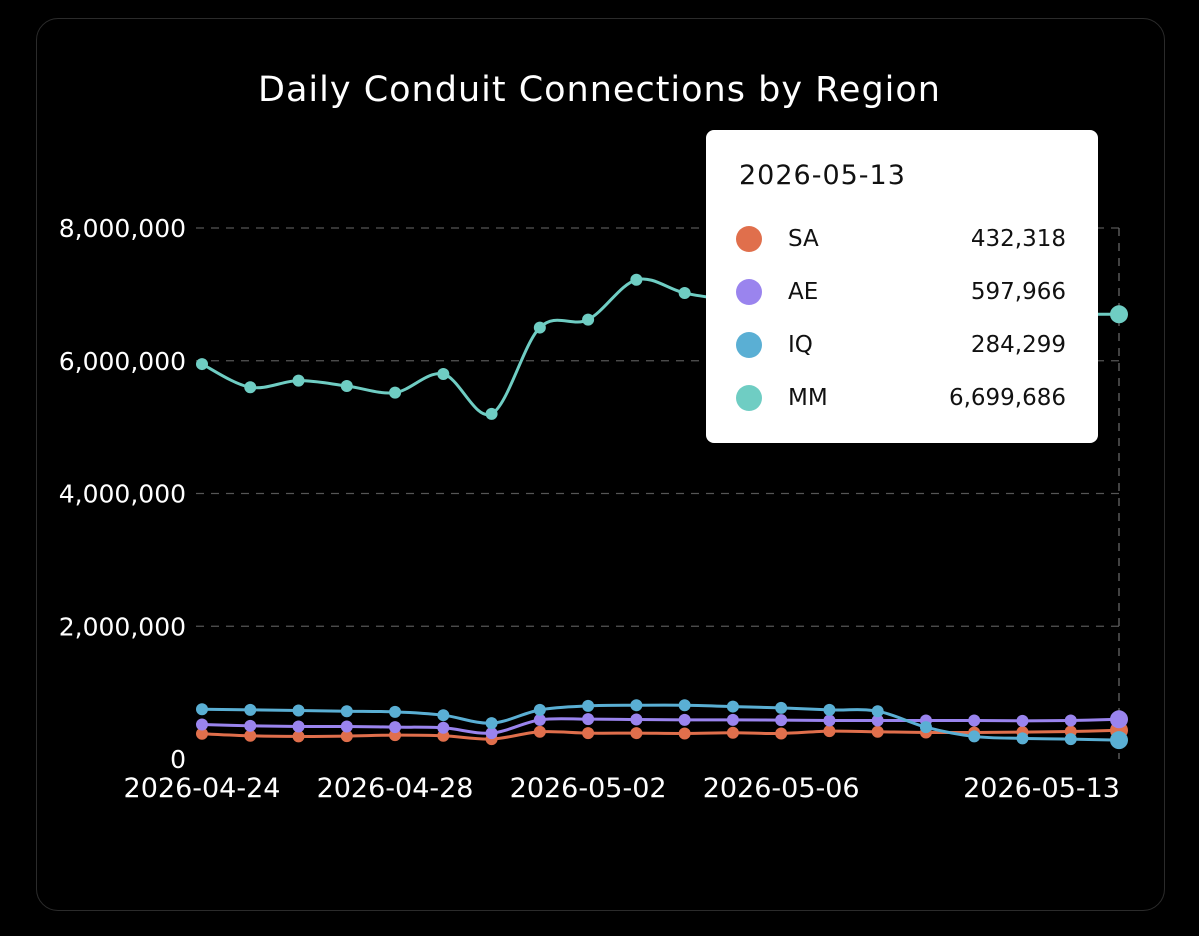  What do you see at coordinates (122, 228) in the screenshot?
I see `y-tick-label: 8,000,000` at bounding box center [122, 228].